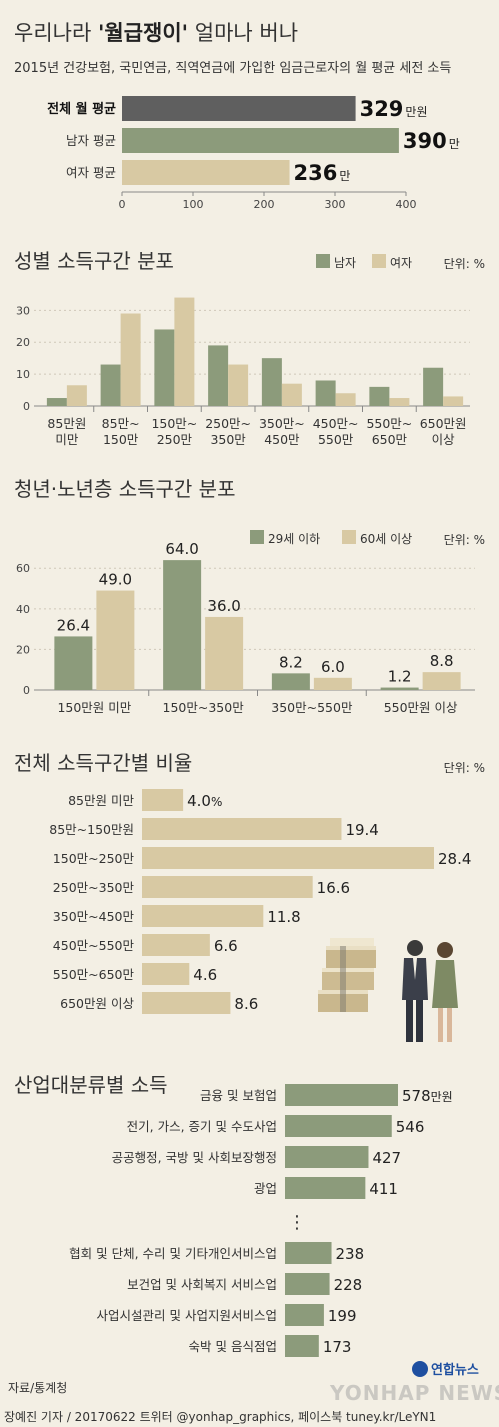  What do you see at coordinates (94, 887) in the screenshot?
I see `range-category-label: 250만~350만` at bounding box center [94, 887].